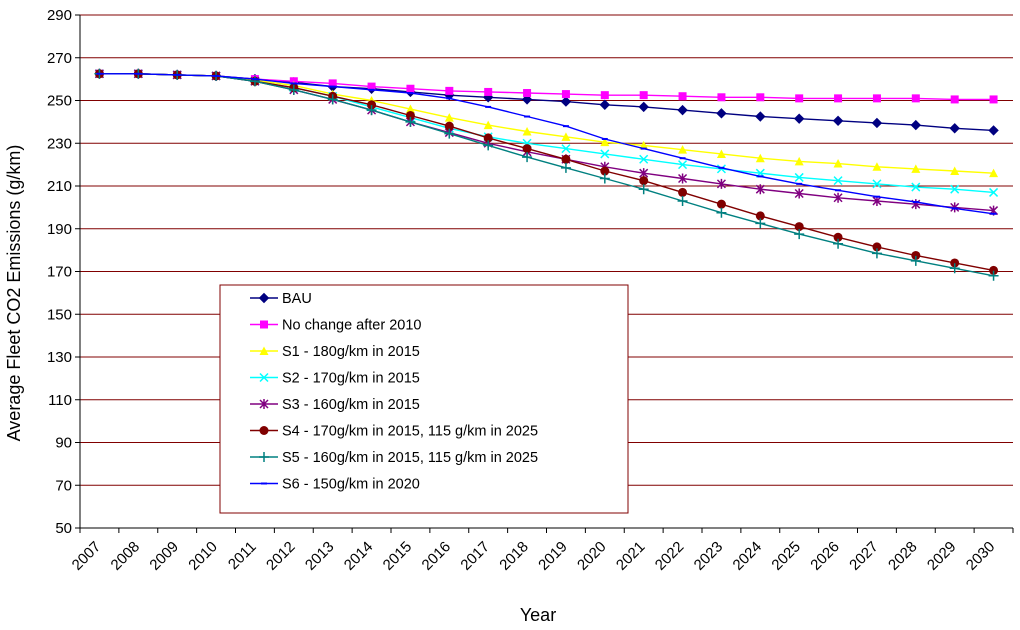 The image size is (1020, 630). What do you see at coordinates (864, 556) in the screenshot?
I see `x-tick-label: 2027` at bounding box center [864, 556].